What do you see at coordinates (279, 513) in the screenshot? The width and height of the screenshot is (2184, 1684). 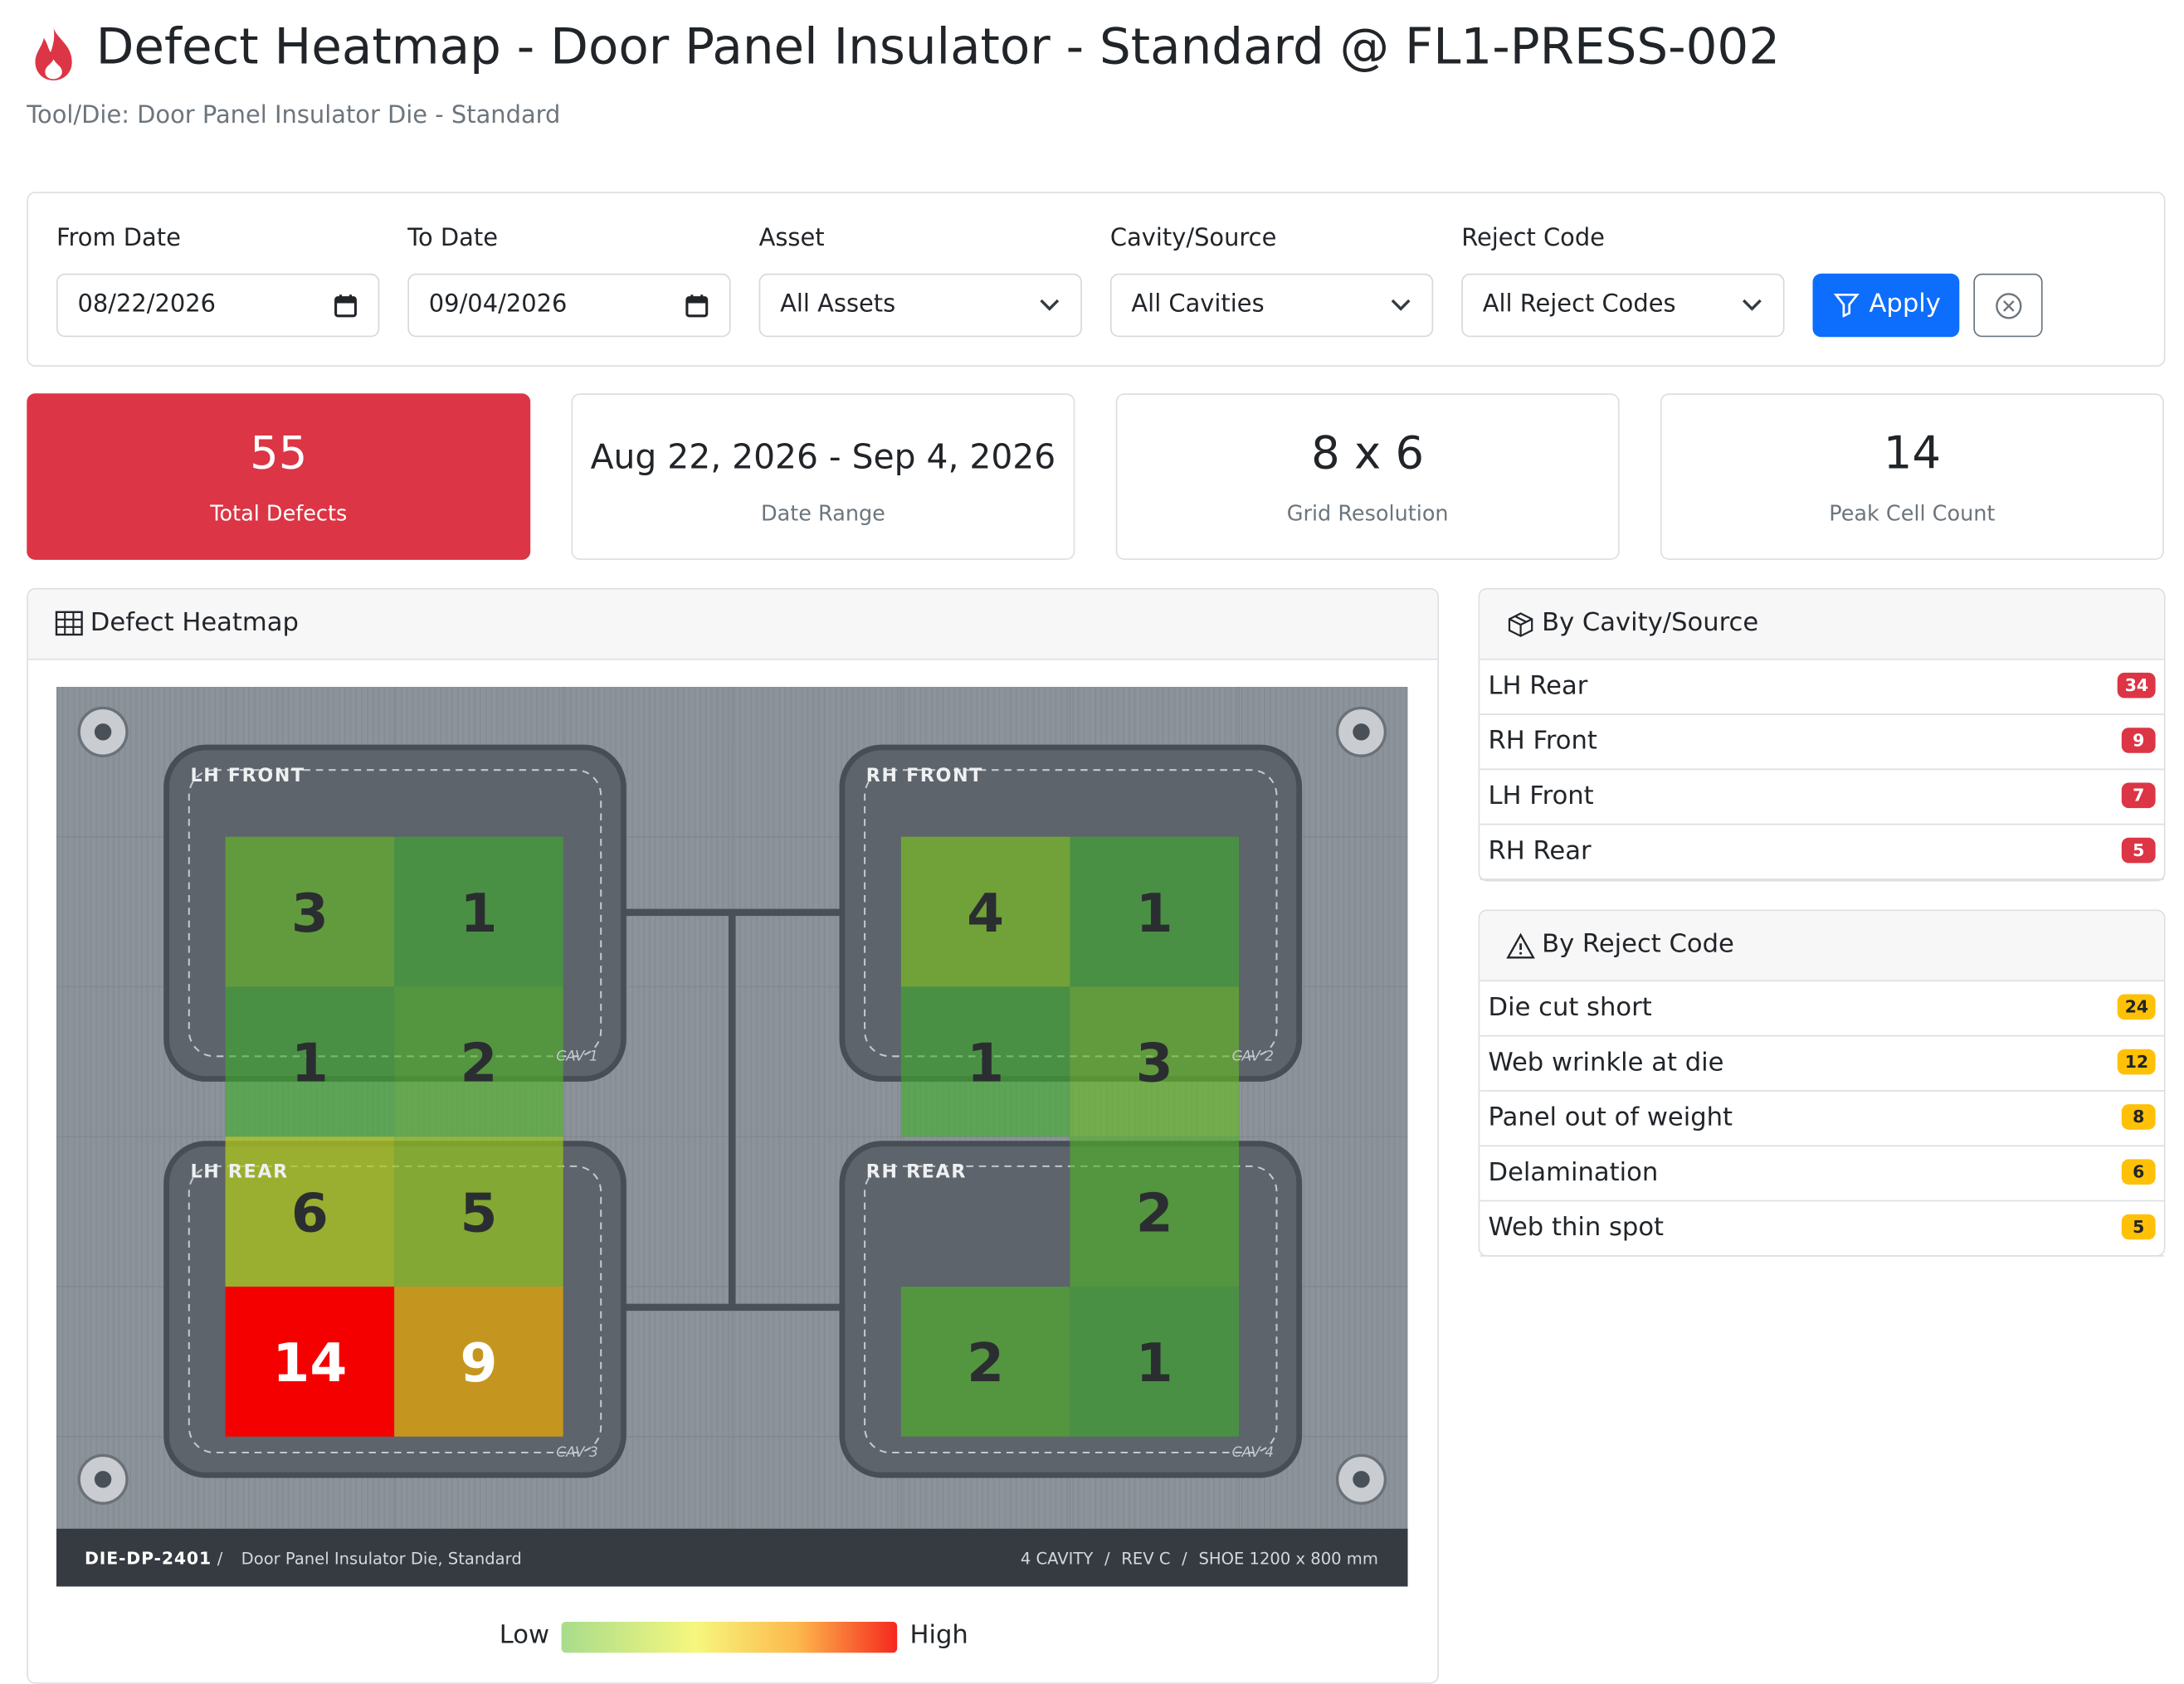 I see `stat-label: Total Defects` at bounding box center [279, 513].